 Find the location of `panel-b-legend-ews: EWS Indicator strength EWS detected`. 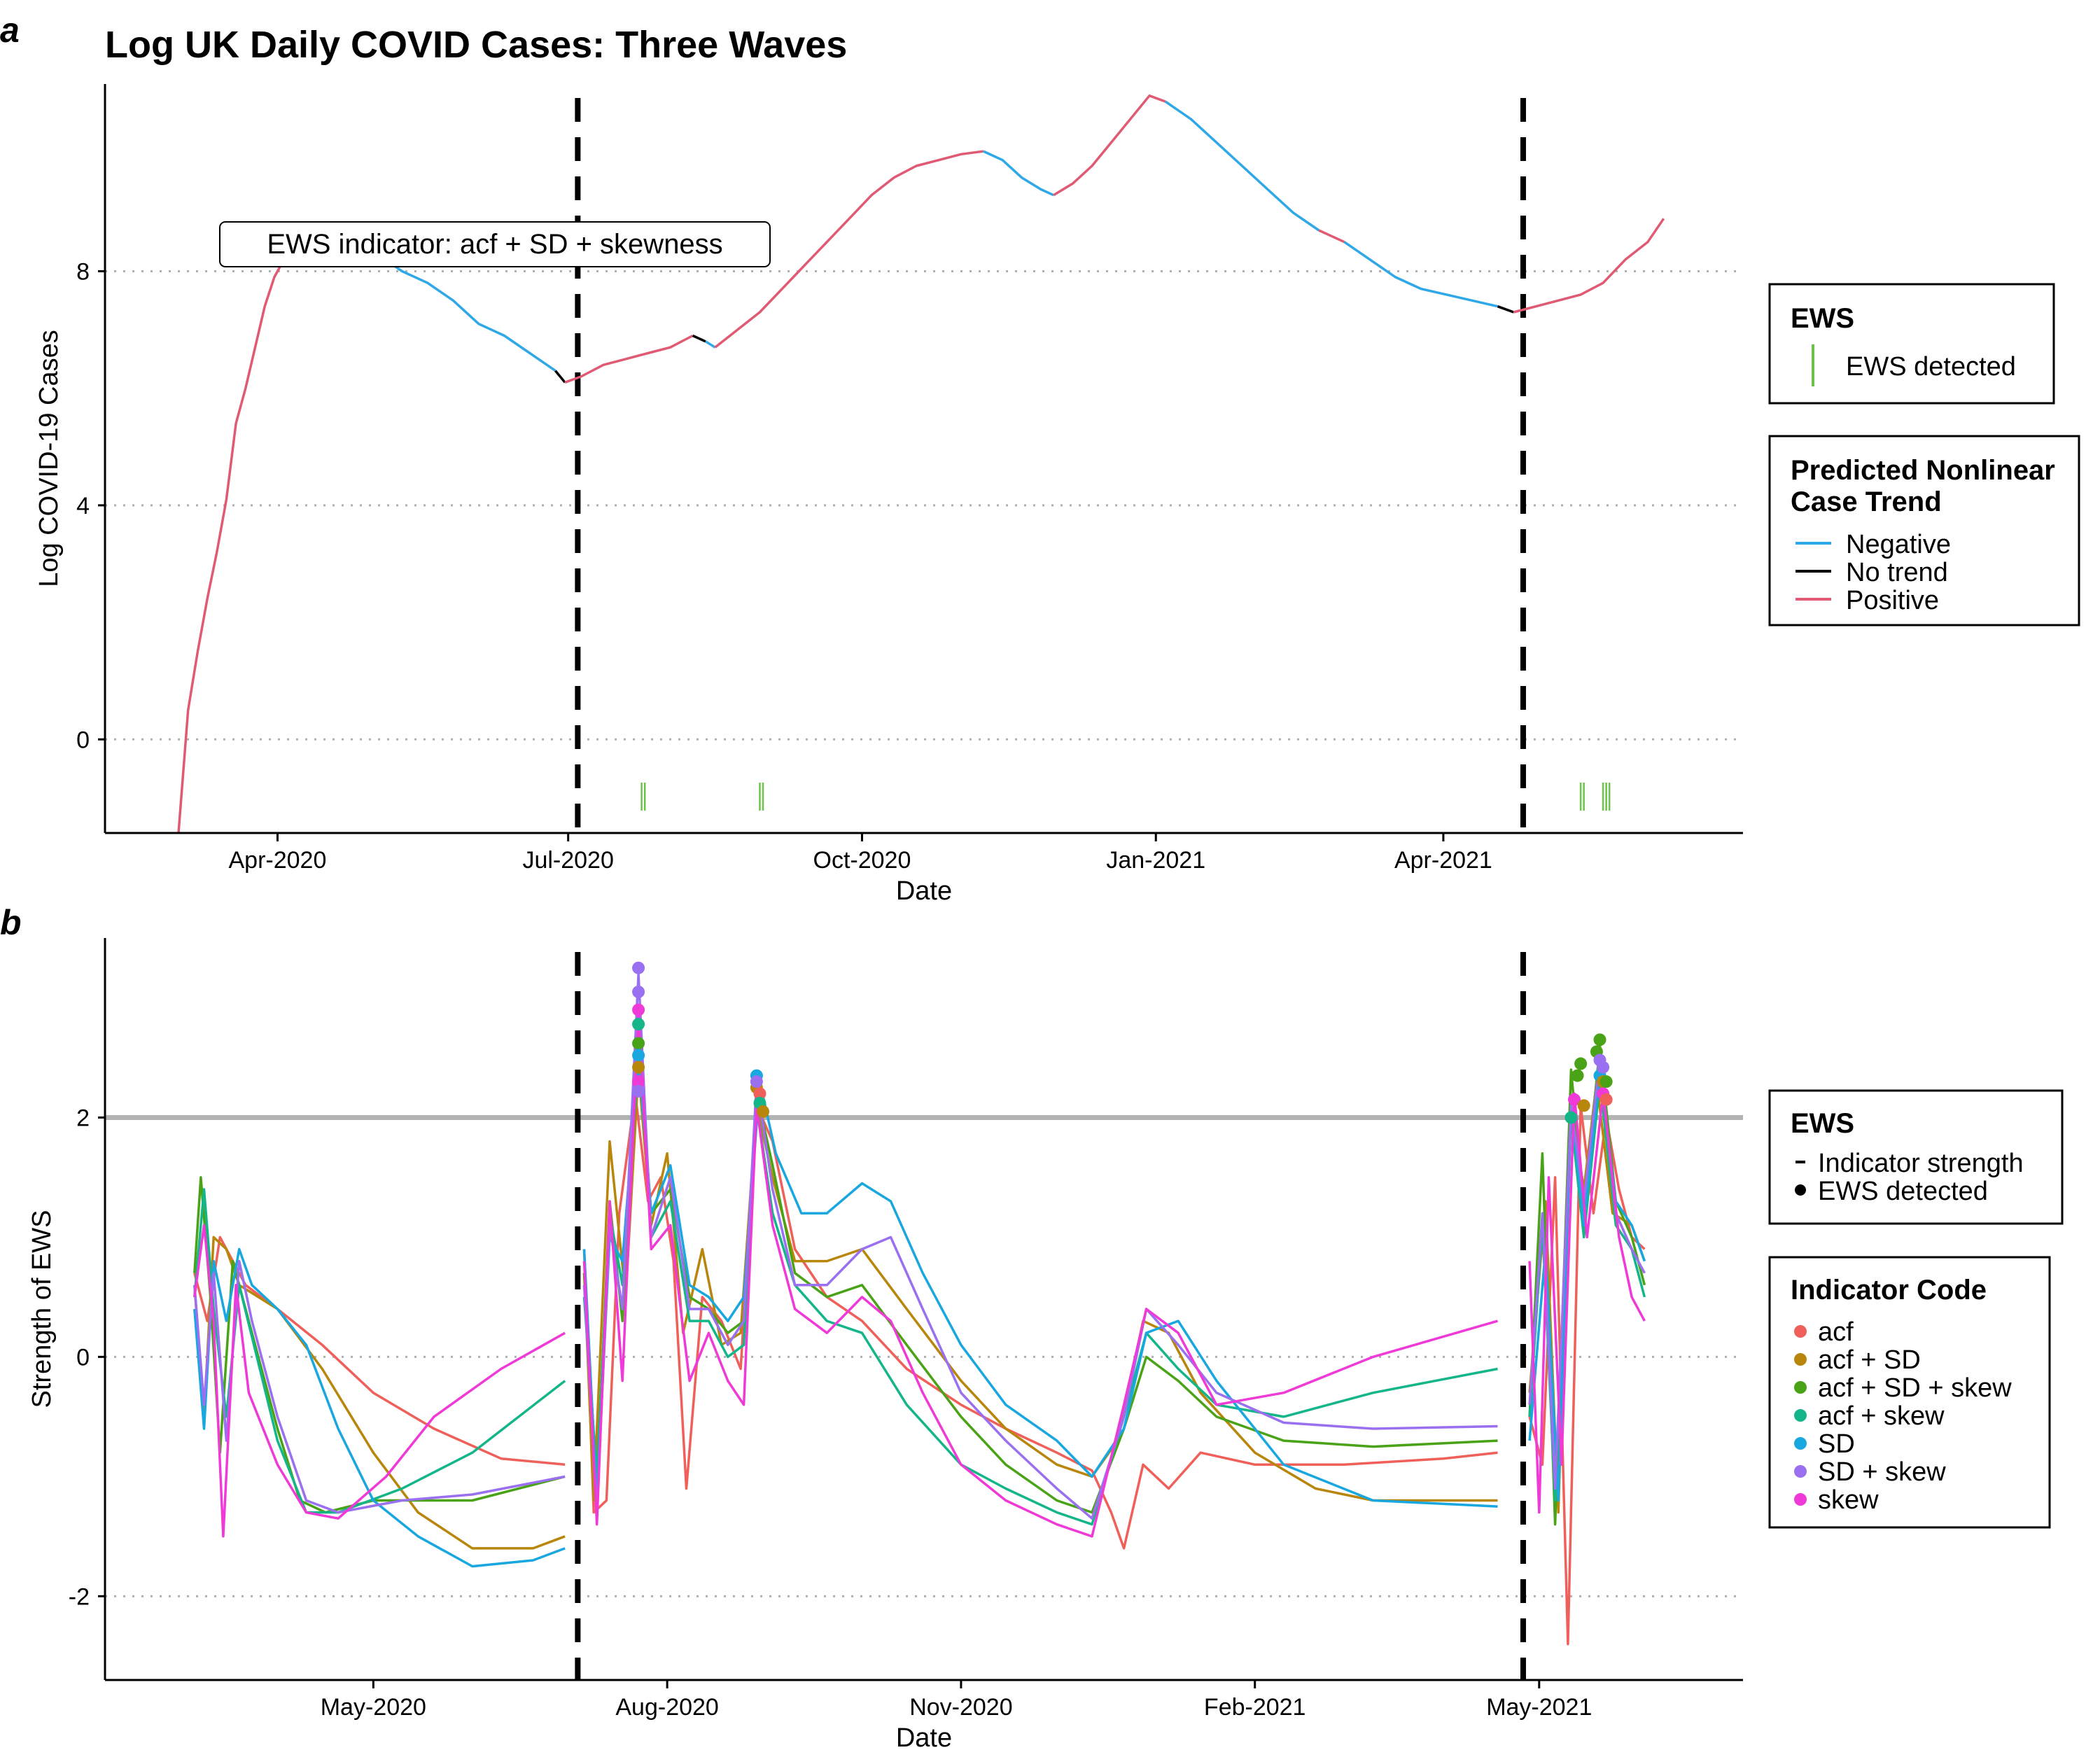

panel-b-legend-ews: EWS Indicator strength EWS detected is located at coordinates (1916, 1157).